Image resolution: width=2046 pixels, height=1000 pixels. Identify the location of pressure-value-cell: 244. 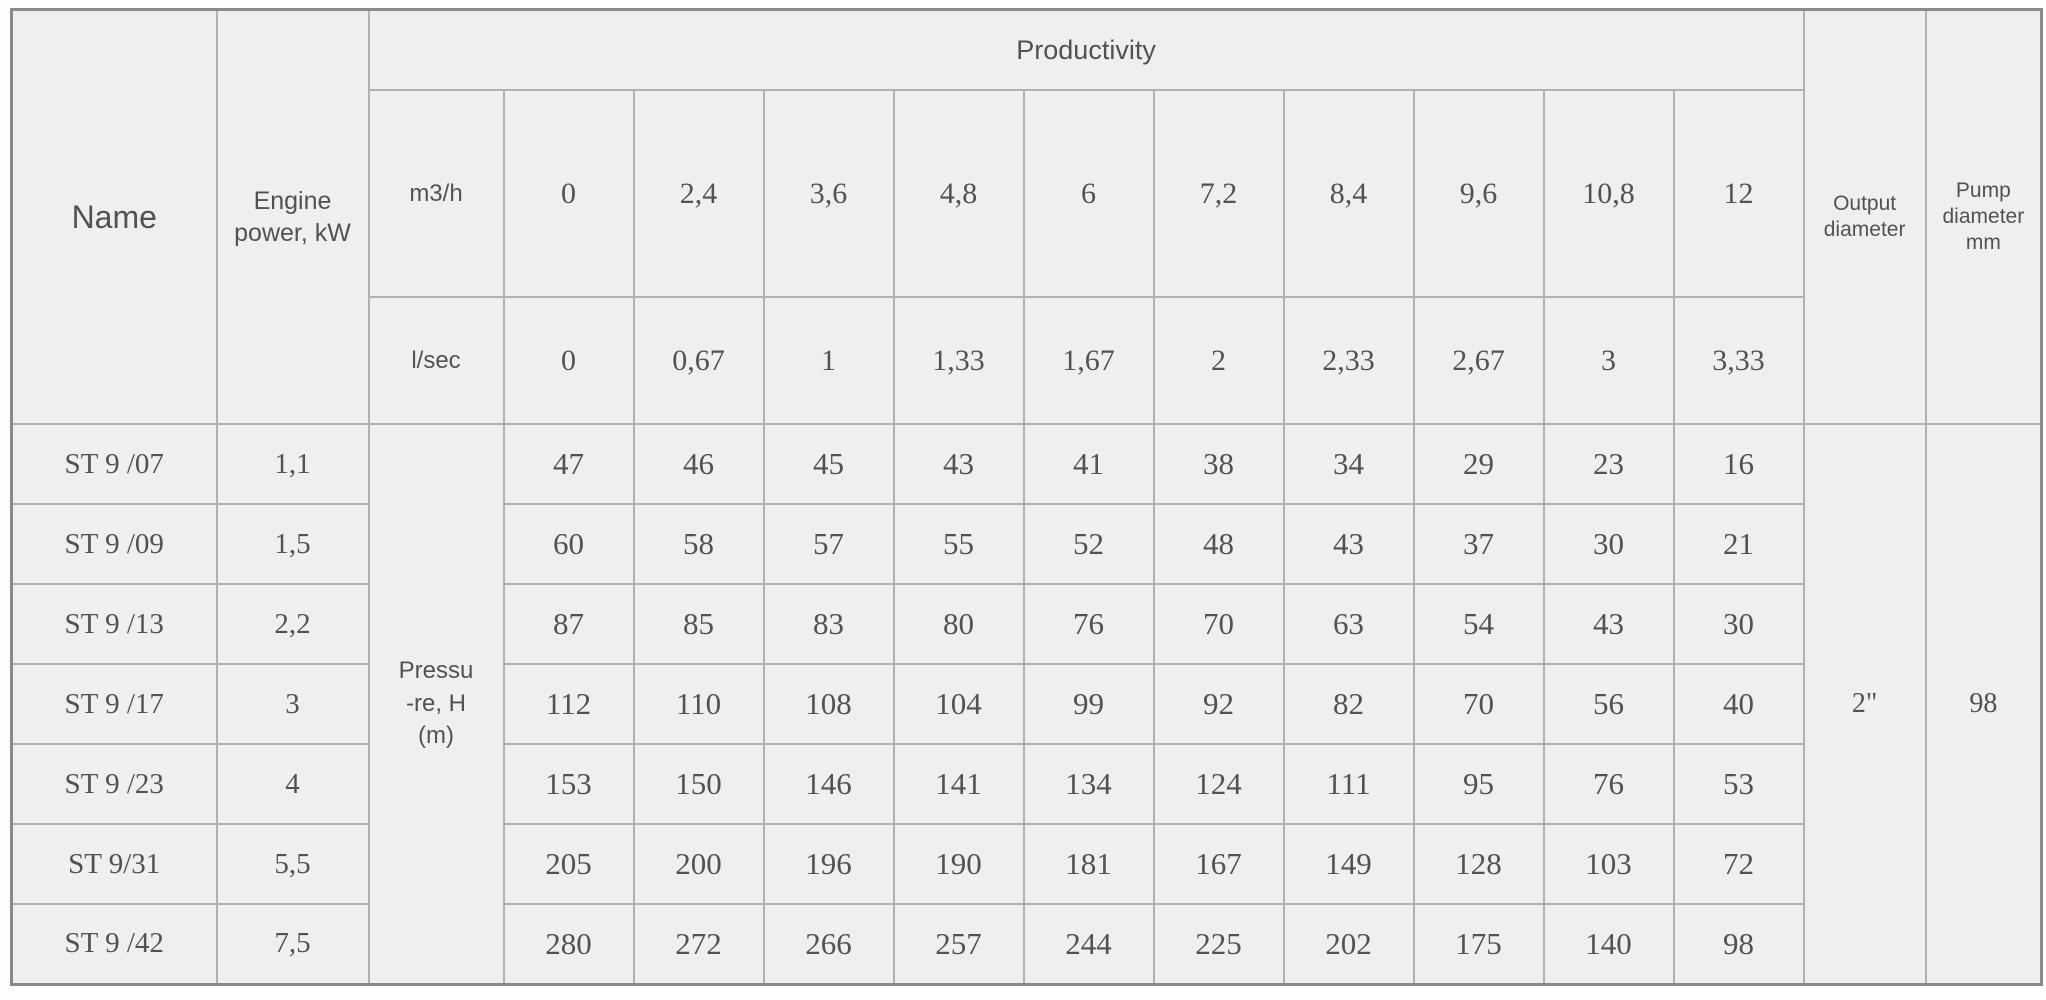
(1088, 944).